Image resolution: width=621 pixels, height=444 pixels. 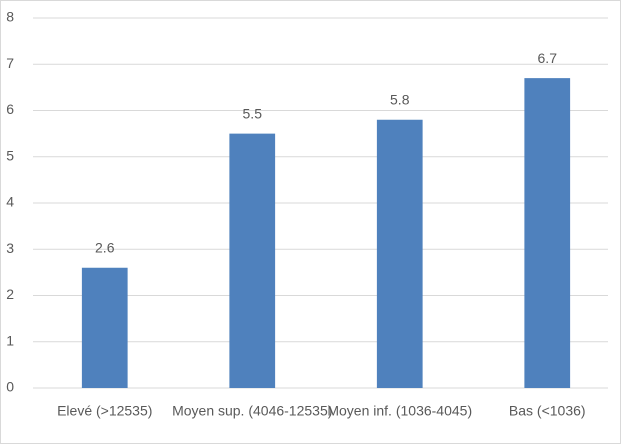 I want to click on y-tick-label: 2, so click(x=10, y=294).